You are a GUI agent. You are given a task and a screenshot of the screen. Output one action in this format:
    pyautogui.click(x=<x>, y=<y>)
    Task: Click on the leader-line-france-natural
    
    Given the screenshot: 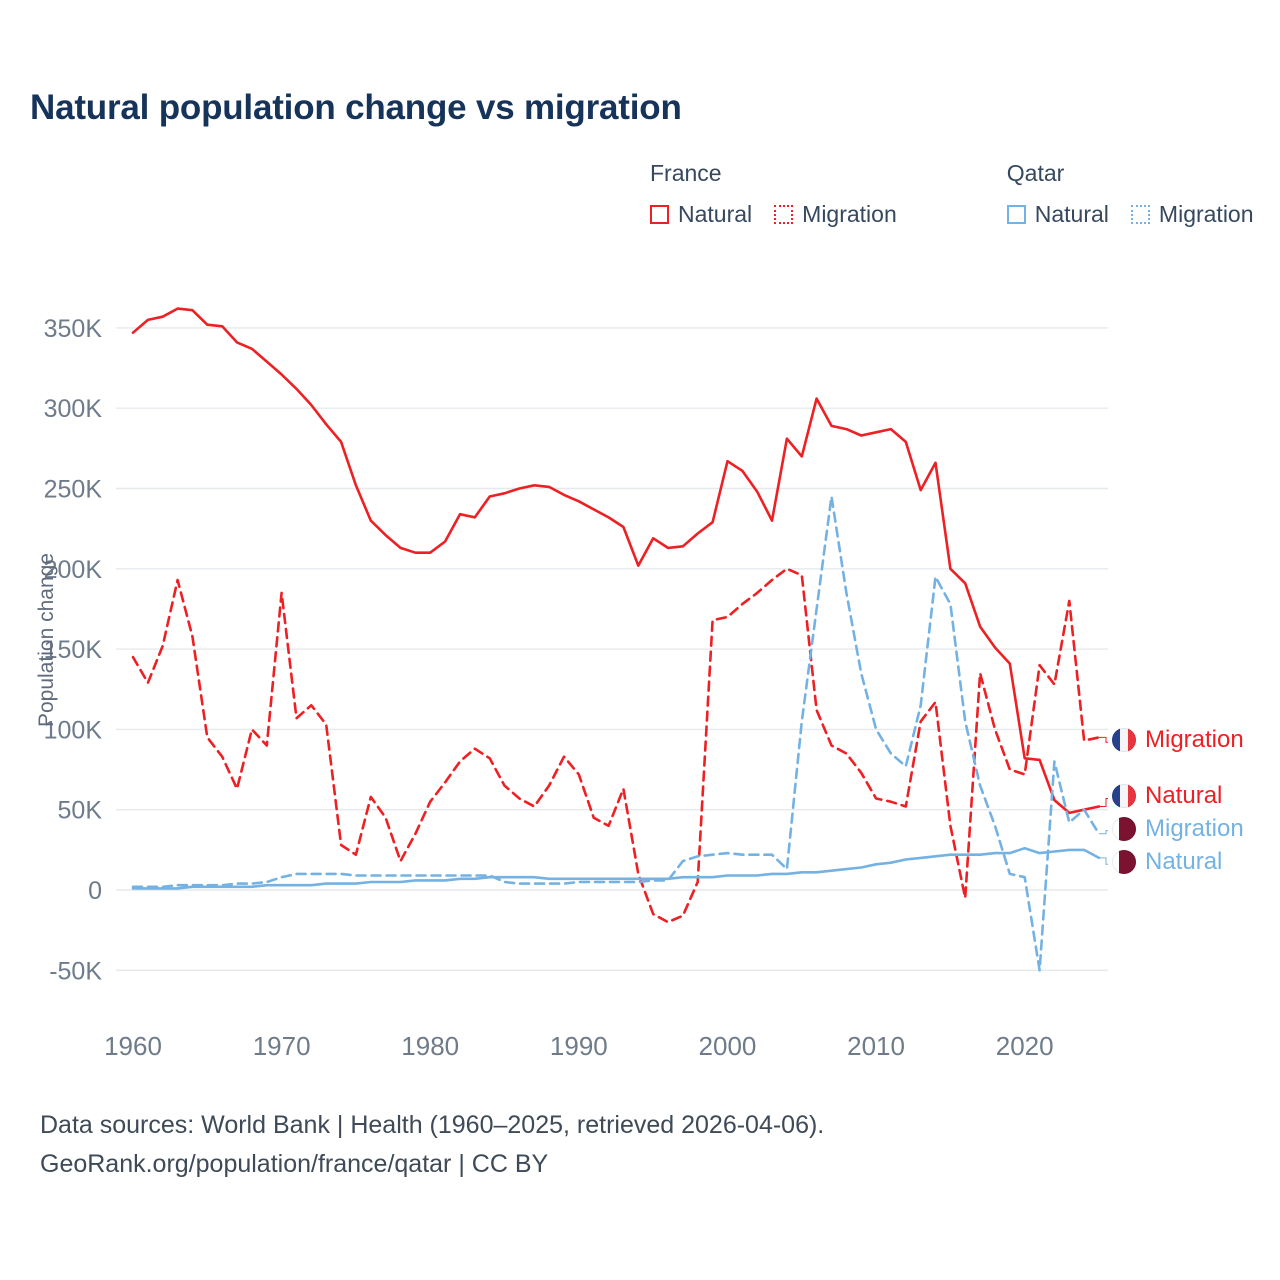 What is the action you would take?
    pyautogui.click(x=1103, y=802)
    